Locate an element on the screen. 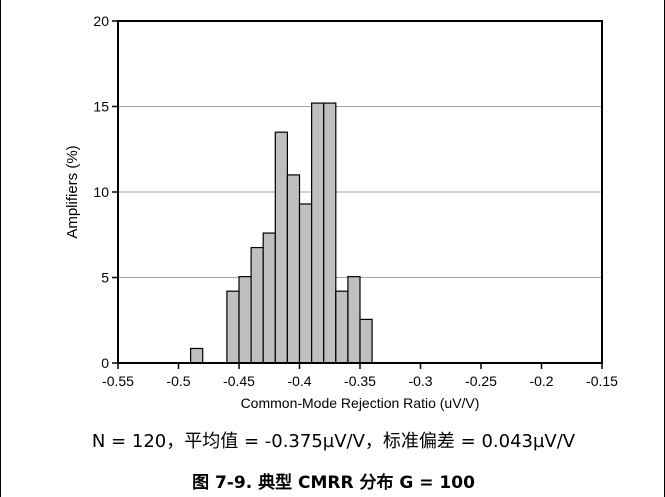 The image size is (665, 497). x-tick-label: -0.25 is located at coordinates (481, 381).